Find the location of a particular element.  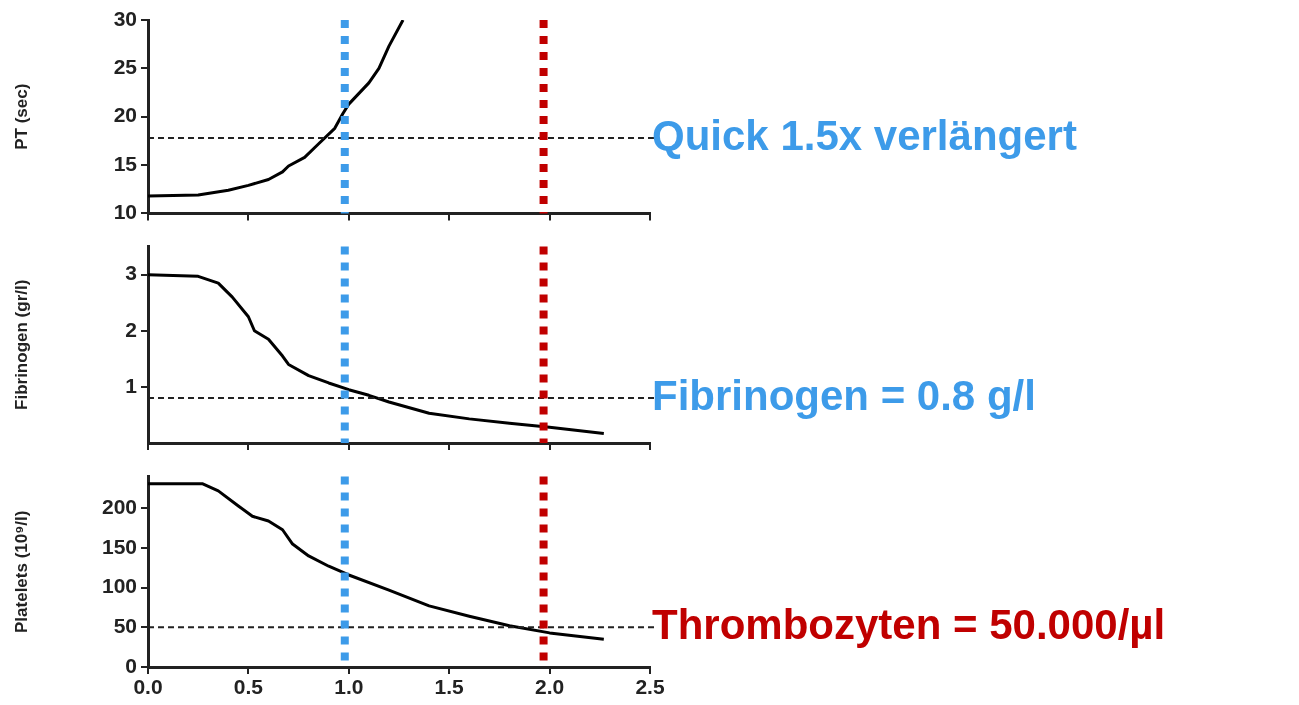

ref-line-label: Quick 1.5x verlängert is located at coordinates (864, 135).